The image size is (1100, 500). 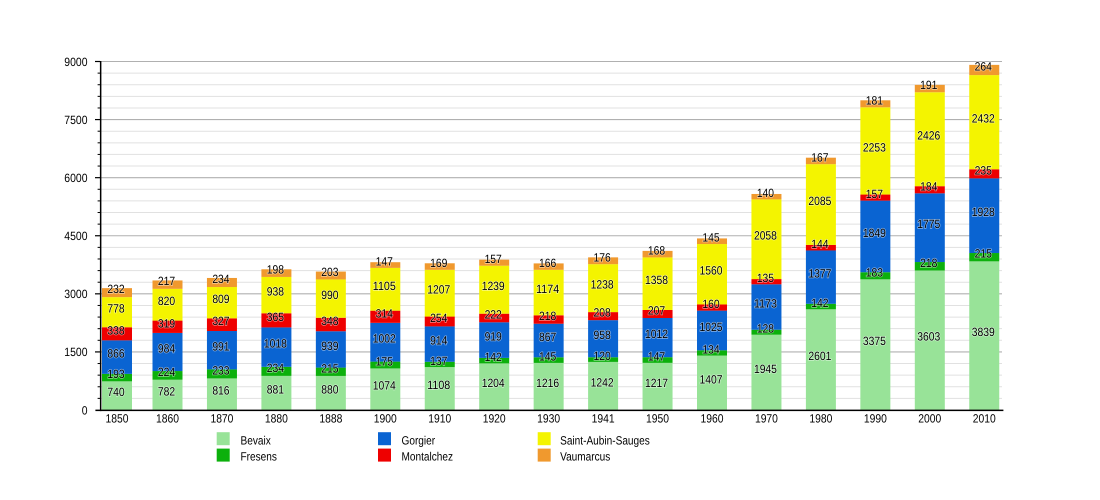 What do you see at coordinates (766, 193) in the screenshot?
I see `svg-text: 140` at bounding box center [766, 193].